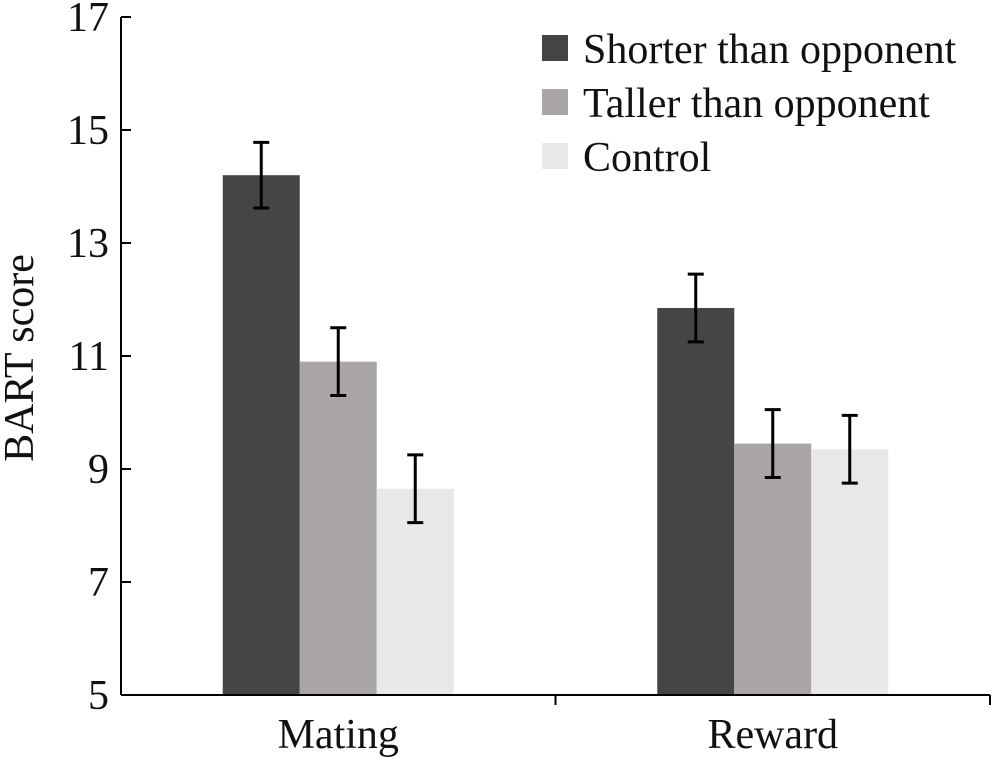 This screenshot has height=757, width=1000. I want to click on legend-label-1: Taller than opponent, so click(756, 104).